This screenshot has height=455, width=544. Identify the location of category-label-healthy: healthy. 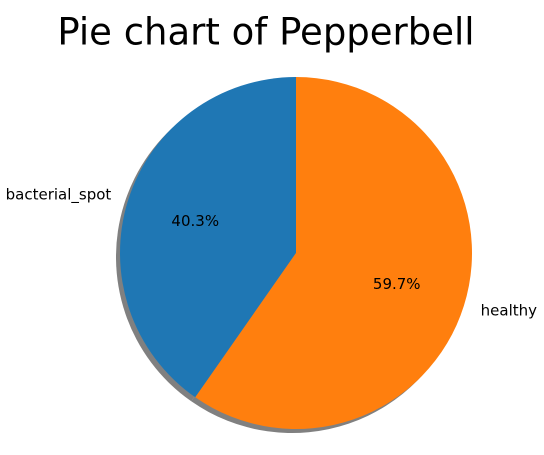
(509, 311).